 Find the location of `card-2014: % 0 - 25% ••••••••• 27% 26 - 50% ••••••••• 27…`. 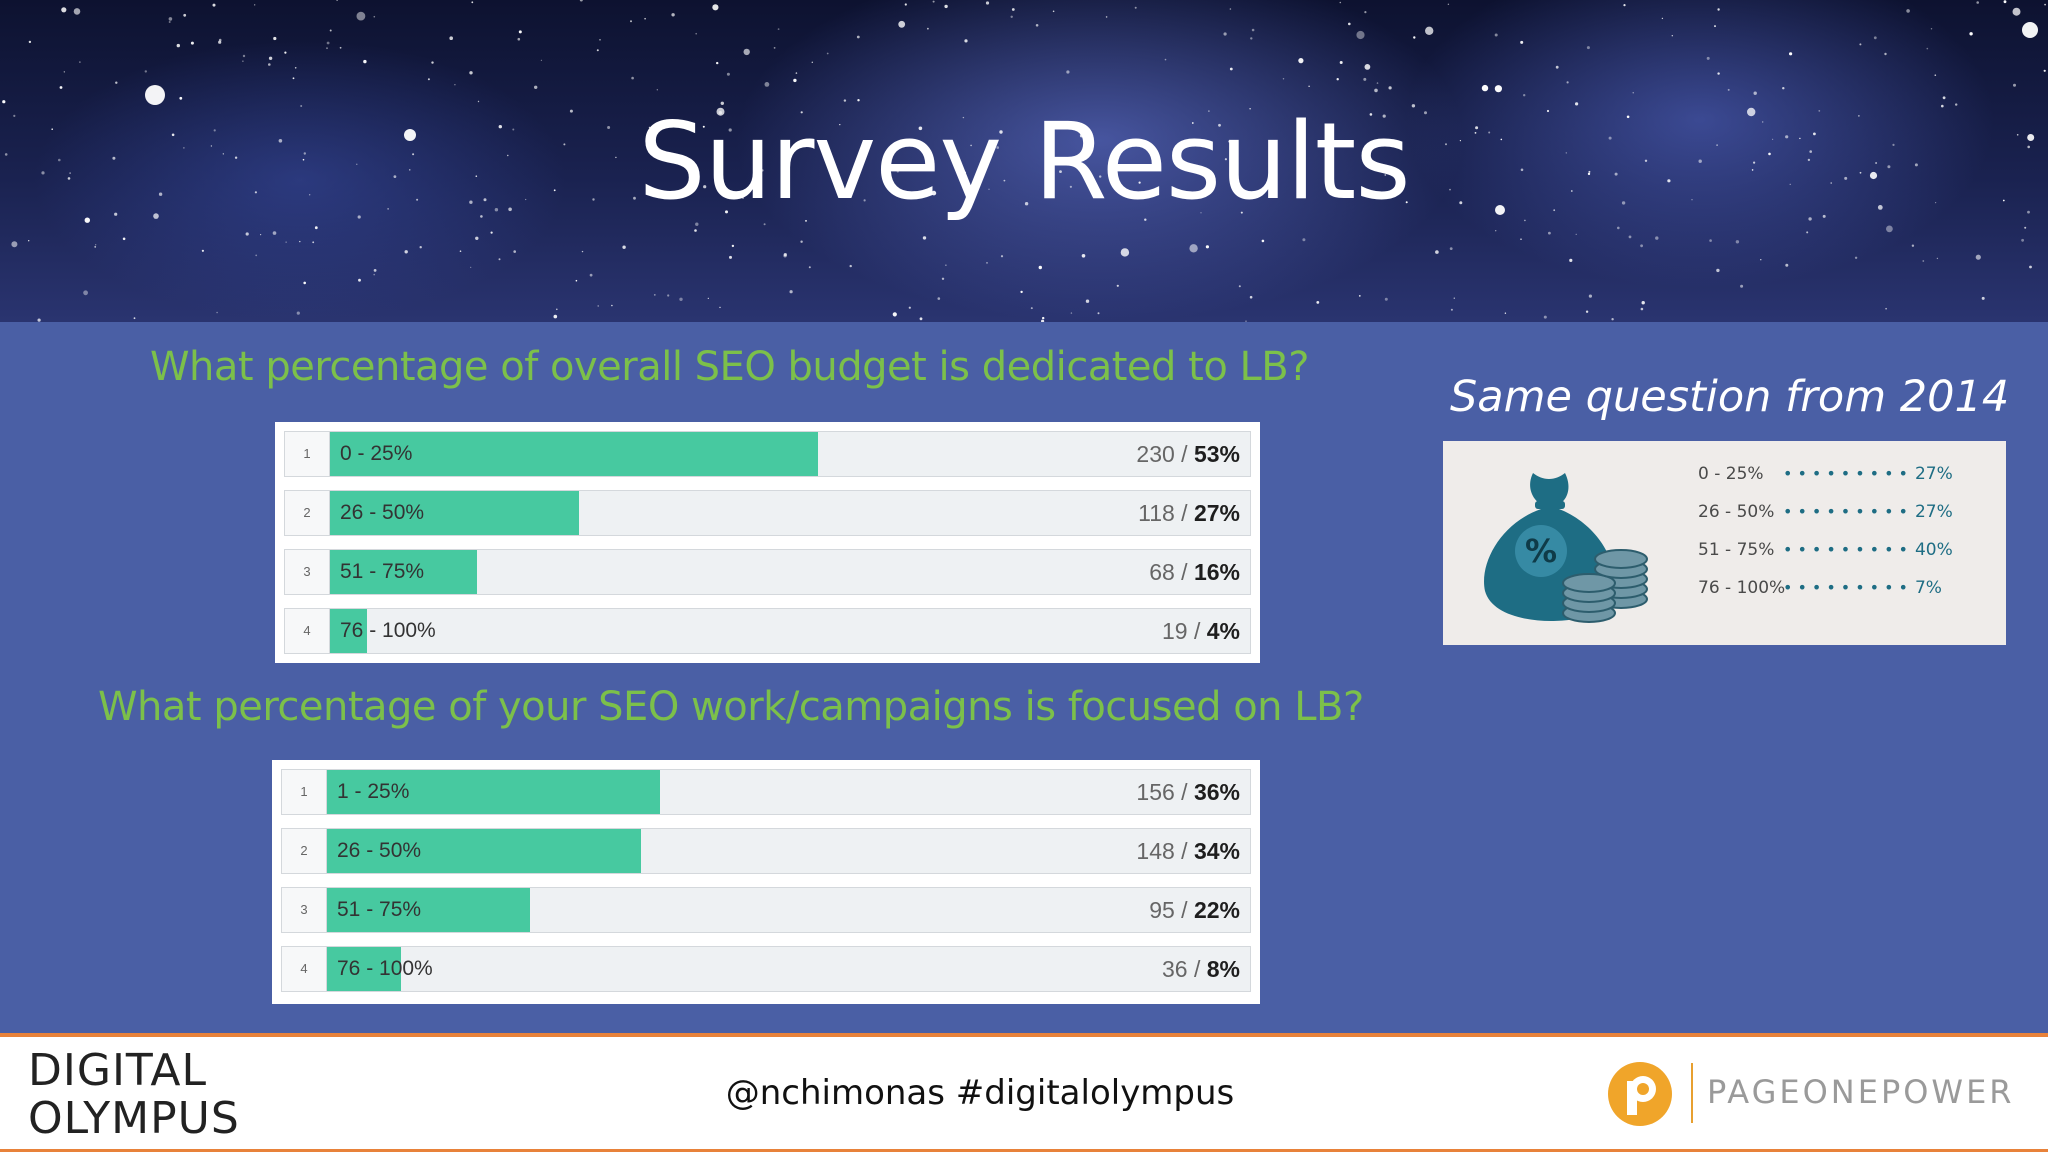

card-2014: % 0 - 25% ••••••••• 27% 26 - 50% ••••••••• 27… is located at coordinates (1724, 543).